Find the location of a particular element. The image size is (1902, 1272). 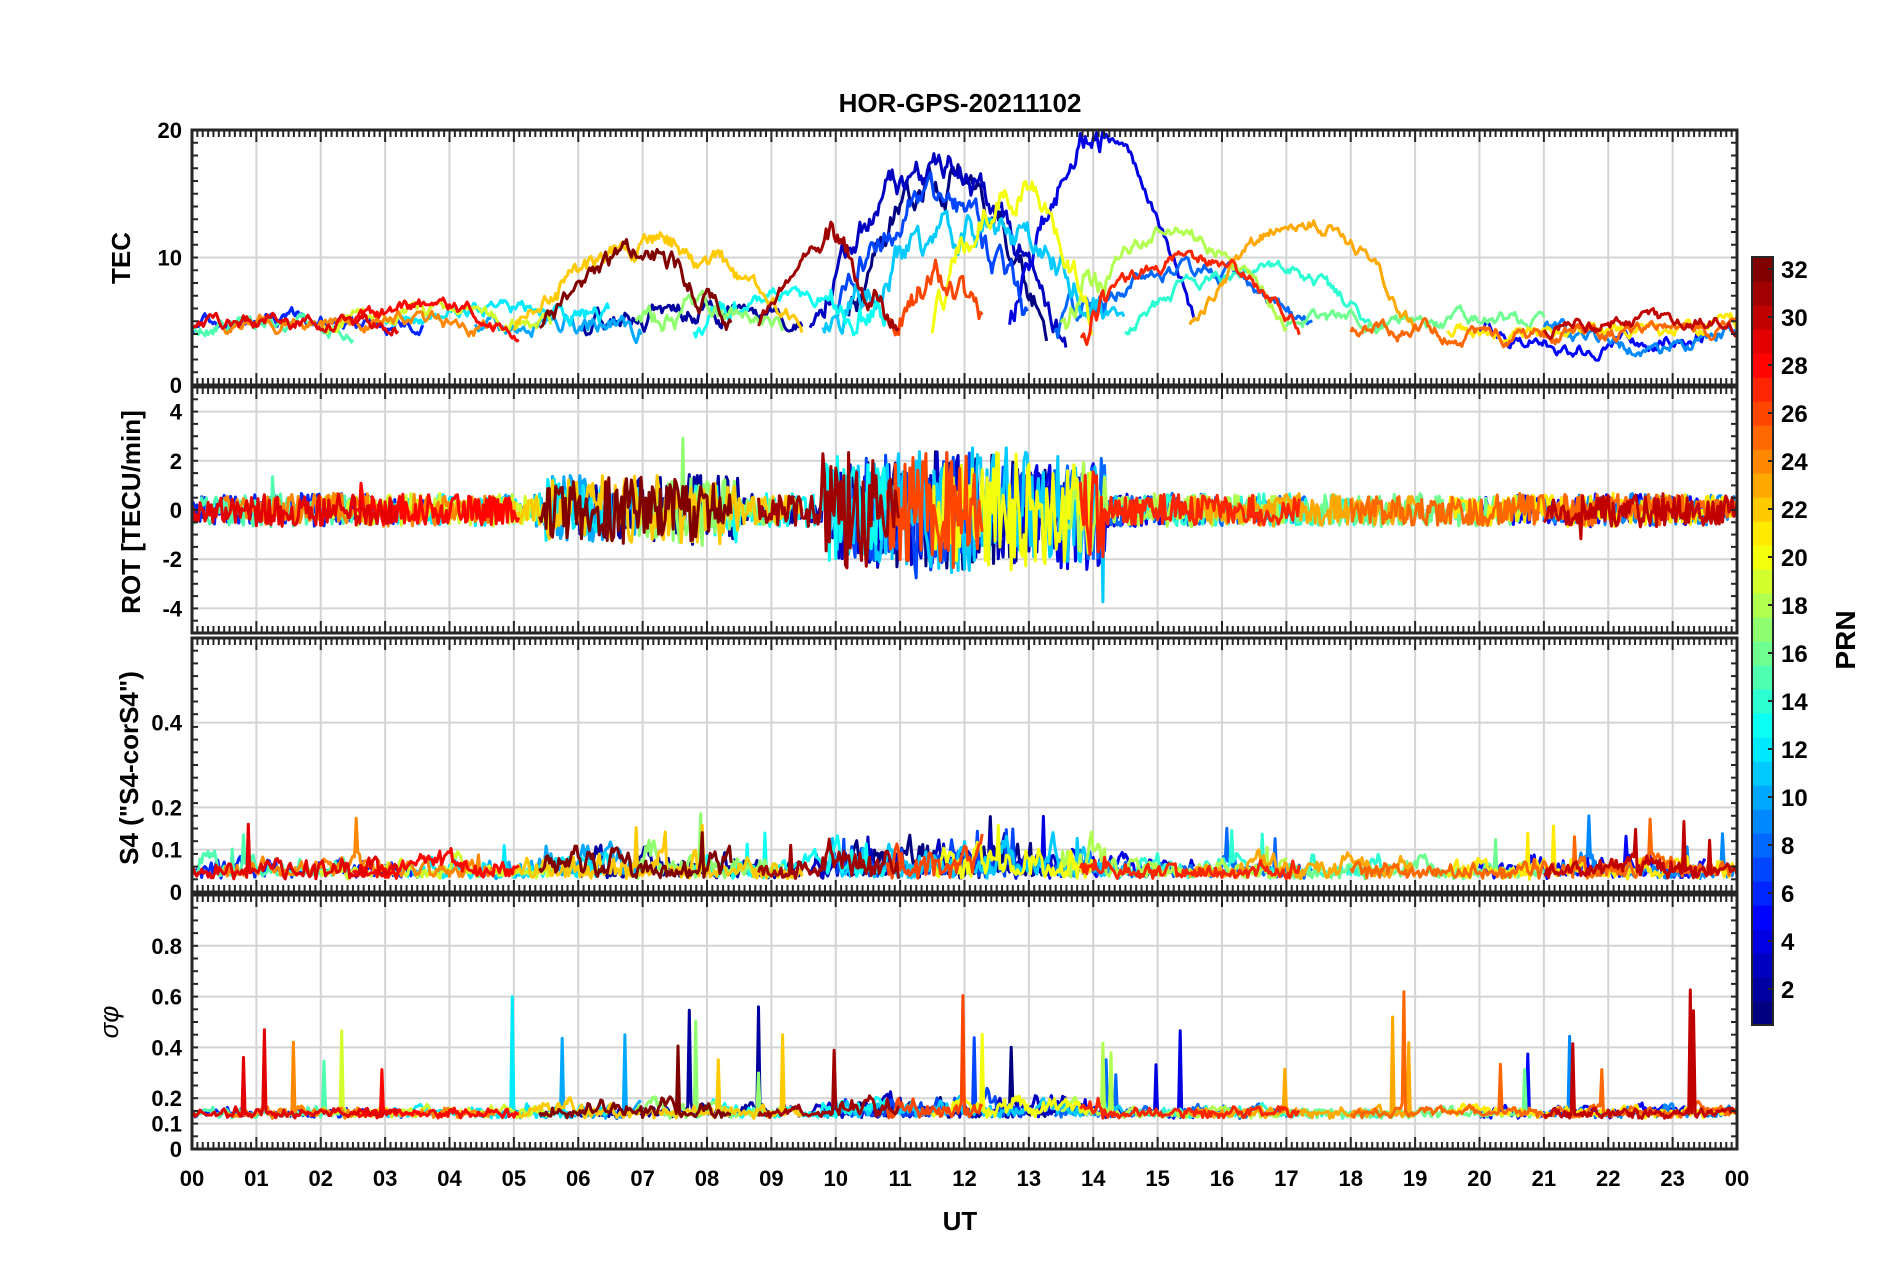

x-tick-label: 17 is located at coordinates (1286, 1178).